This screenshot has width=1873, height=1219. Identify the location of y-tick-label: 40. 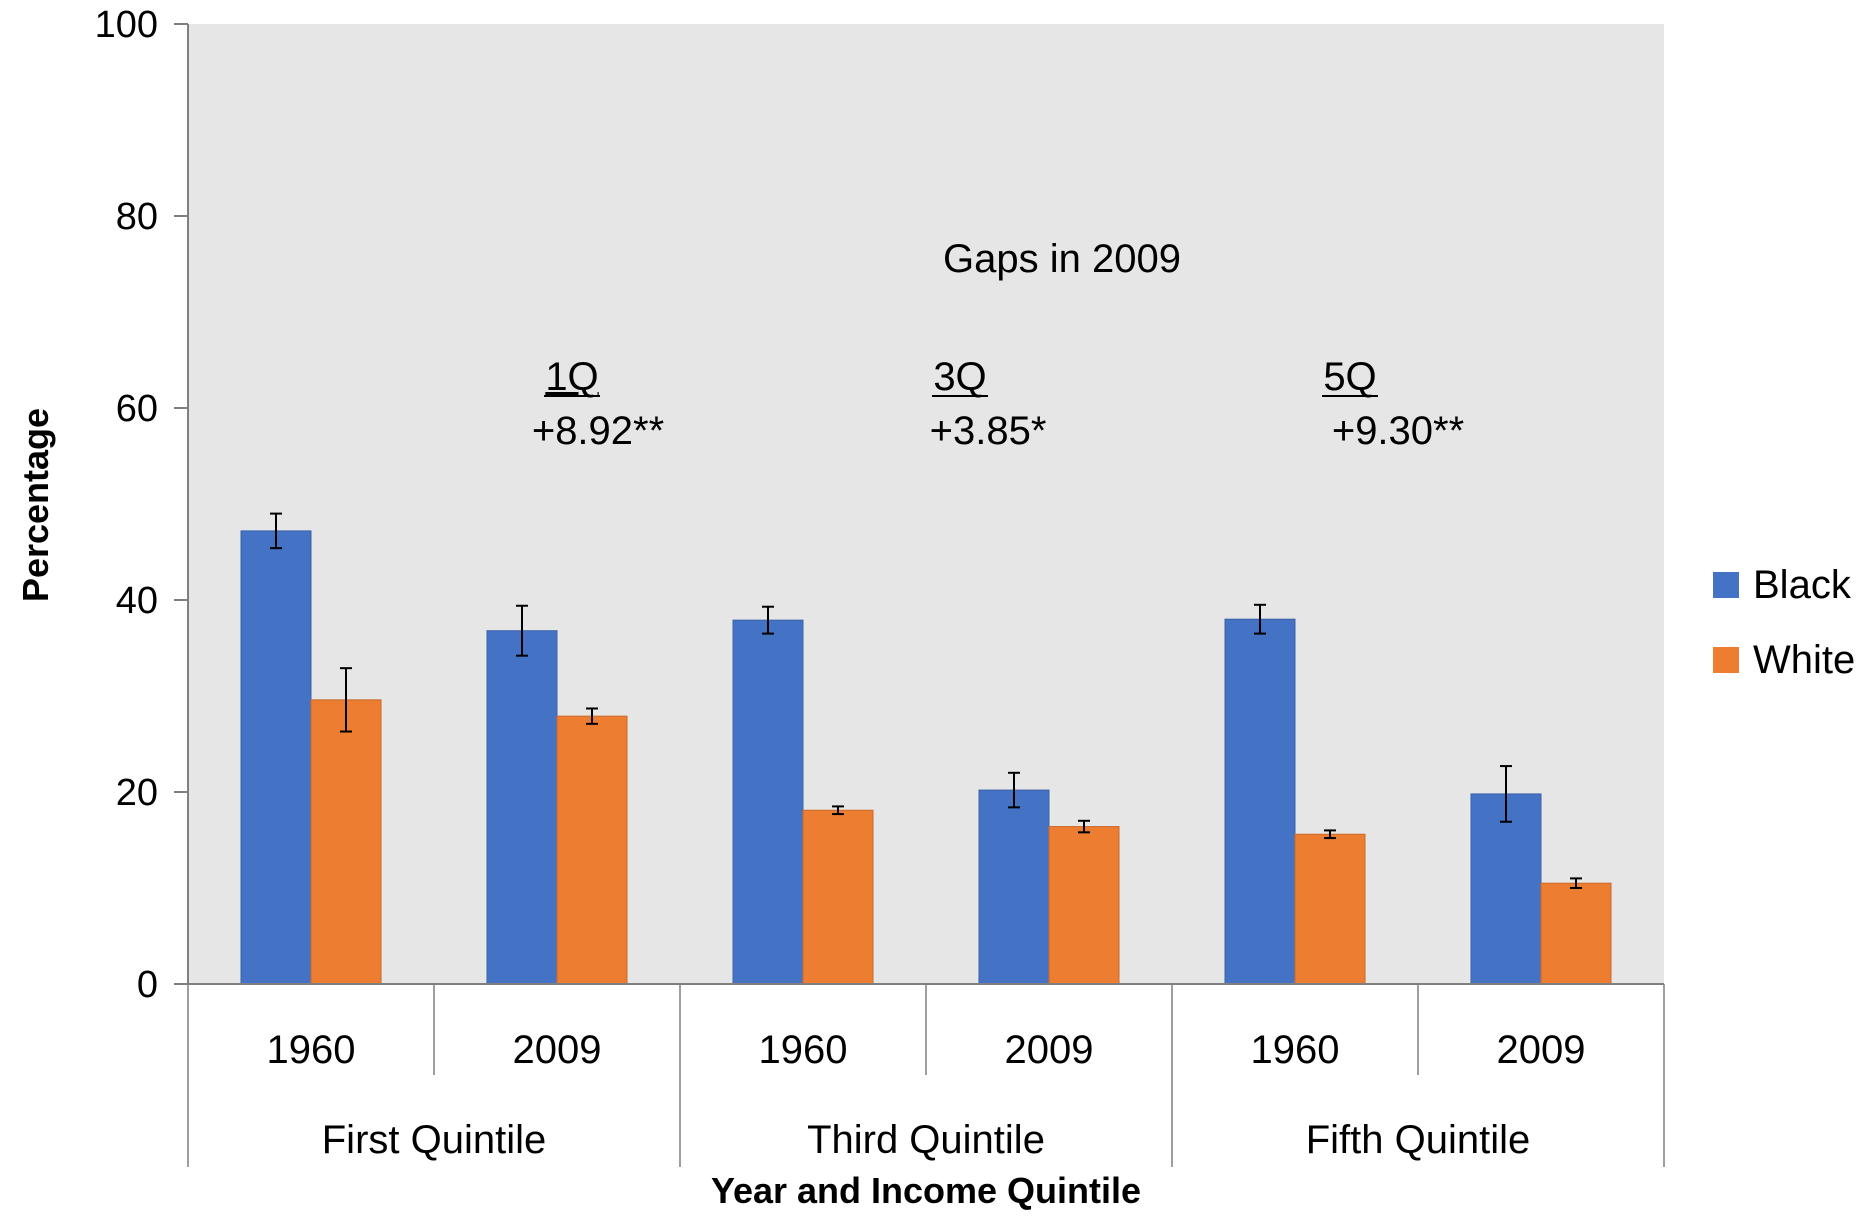
(137, 601).